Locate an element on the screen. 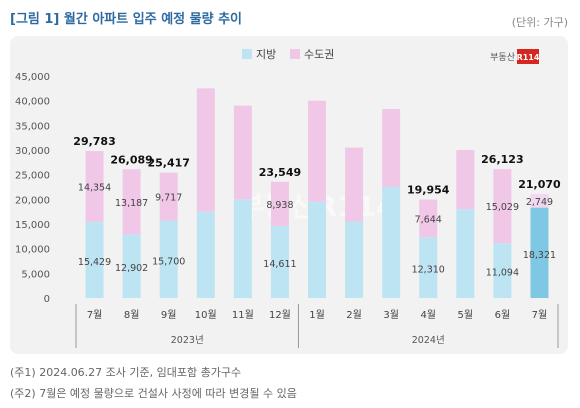 This screenshot has height=408, width=580. data-label-total: 21,070 is located at coordinates (539, 184).